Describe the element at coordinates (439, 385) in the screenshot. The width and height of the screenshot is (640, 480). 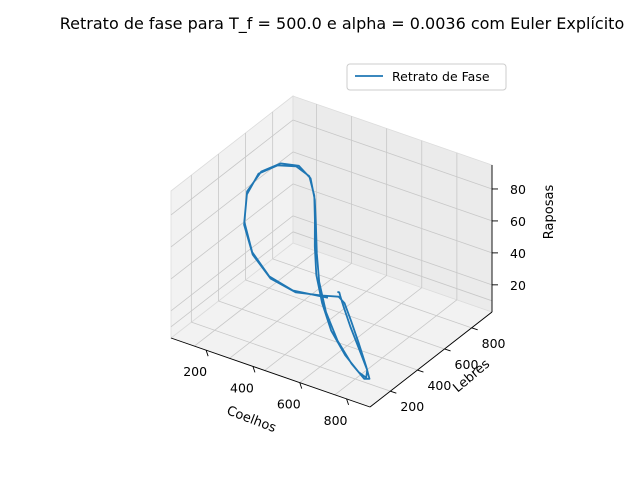
I see `y-tick-label: 400` at that location.